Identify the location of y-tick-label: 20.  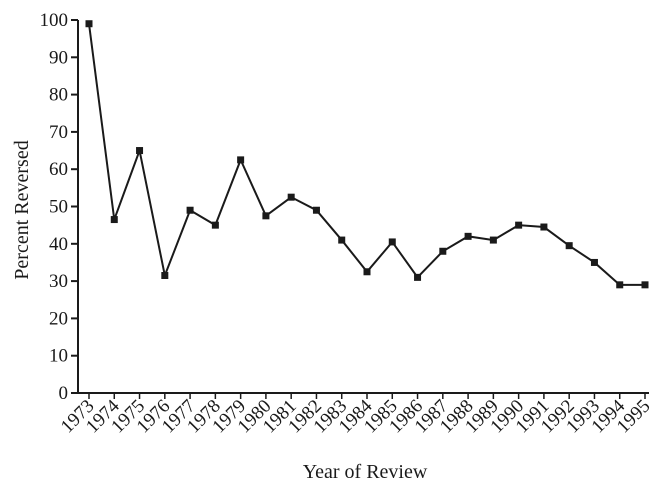
(58, 318).